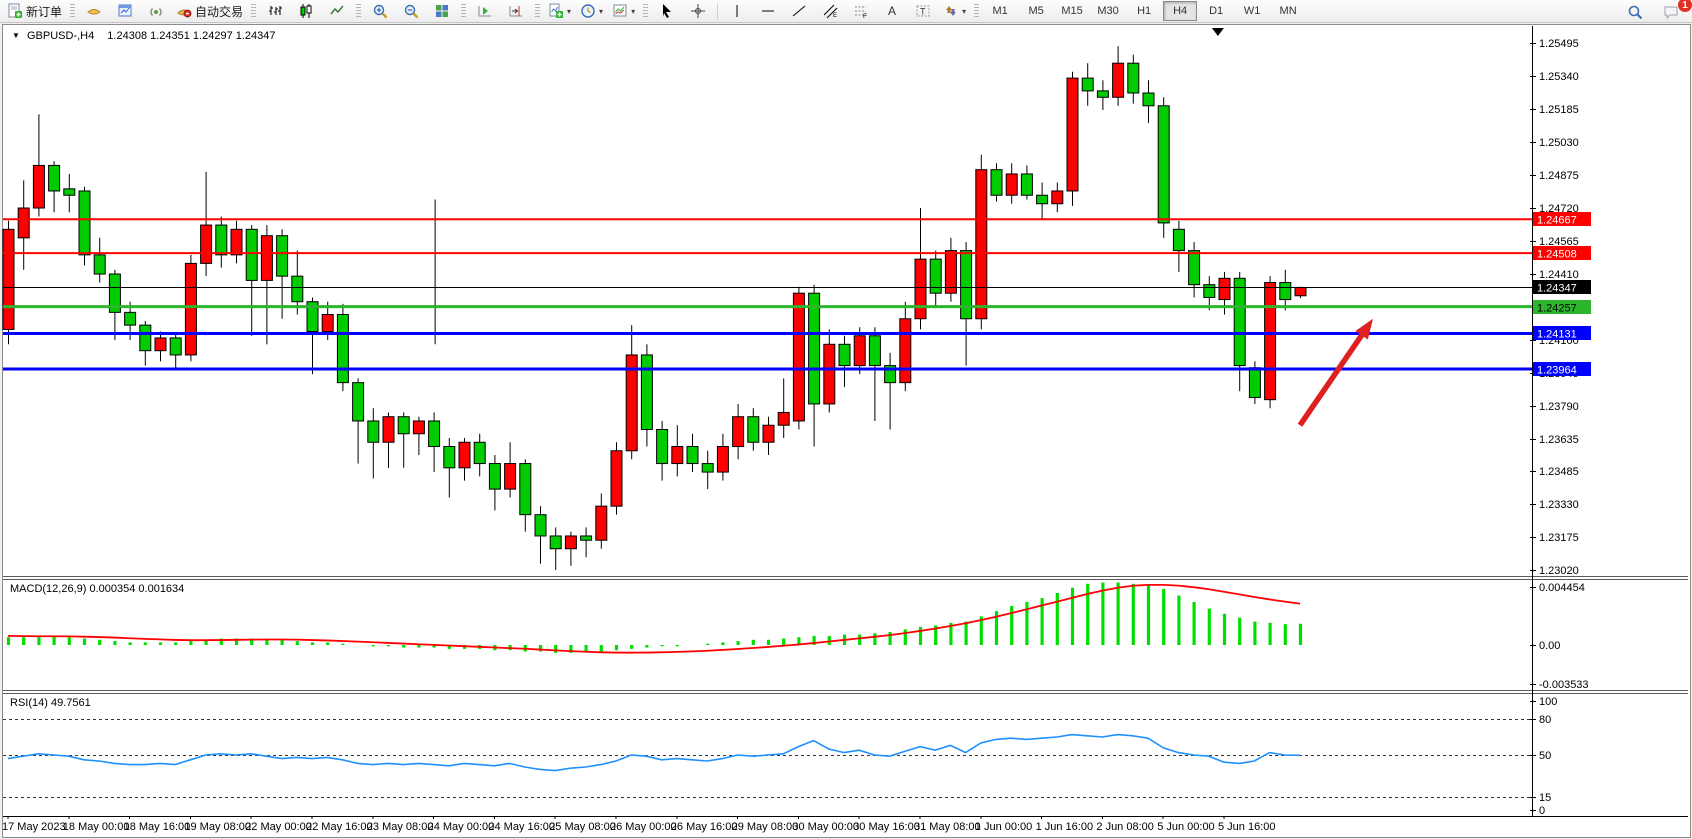 The width and height of the screenshot is (1692, 839). Describe the element at coordinates (1125, 827) in the screenshot. I see `svg-text: 2 Jun 08:00` at that location.